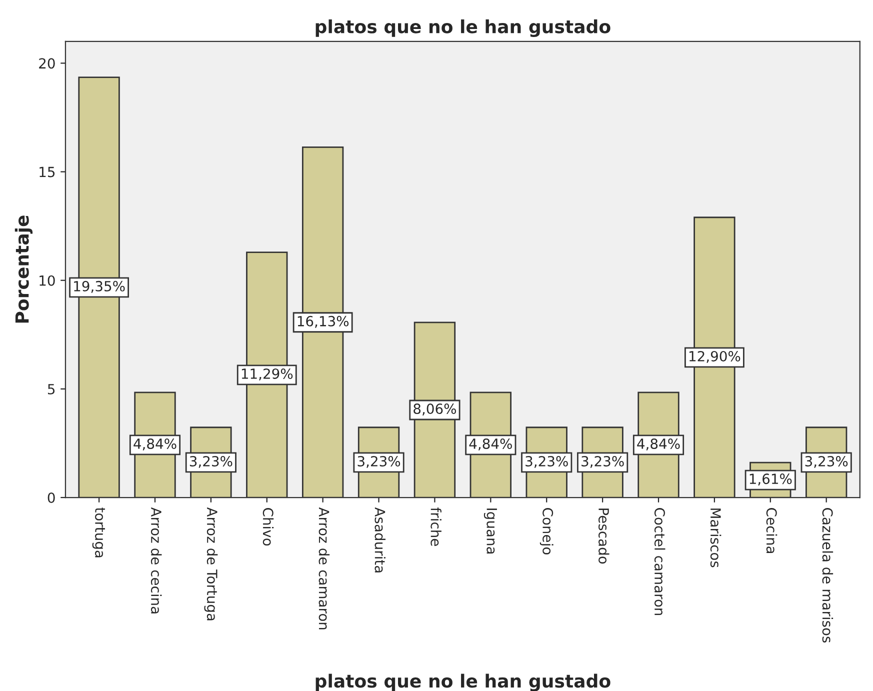 This screenshot has height=691, width=873. What do you see at coordinates (463, 28) in the screenshot?
I see `chart-title: platos que no le han gustado` at bounding box center [463, 28].